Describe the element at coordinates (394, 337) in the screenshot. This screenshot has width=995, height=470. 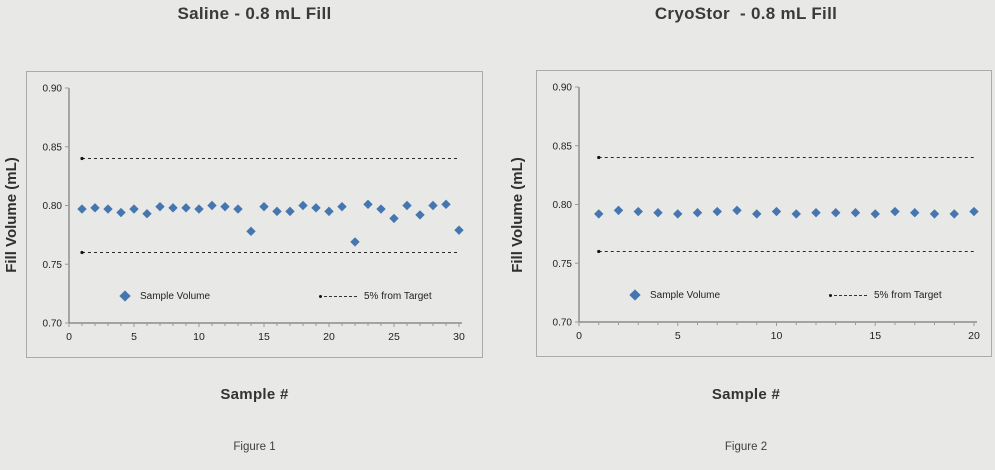
I see `svg-text: 25` at that location.